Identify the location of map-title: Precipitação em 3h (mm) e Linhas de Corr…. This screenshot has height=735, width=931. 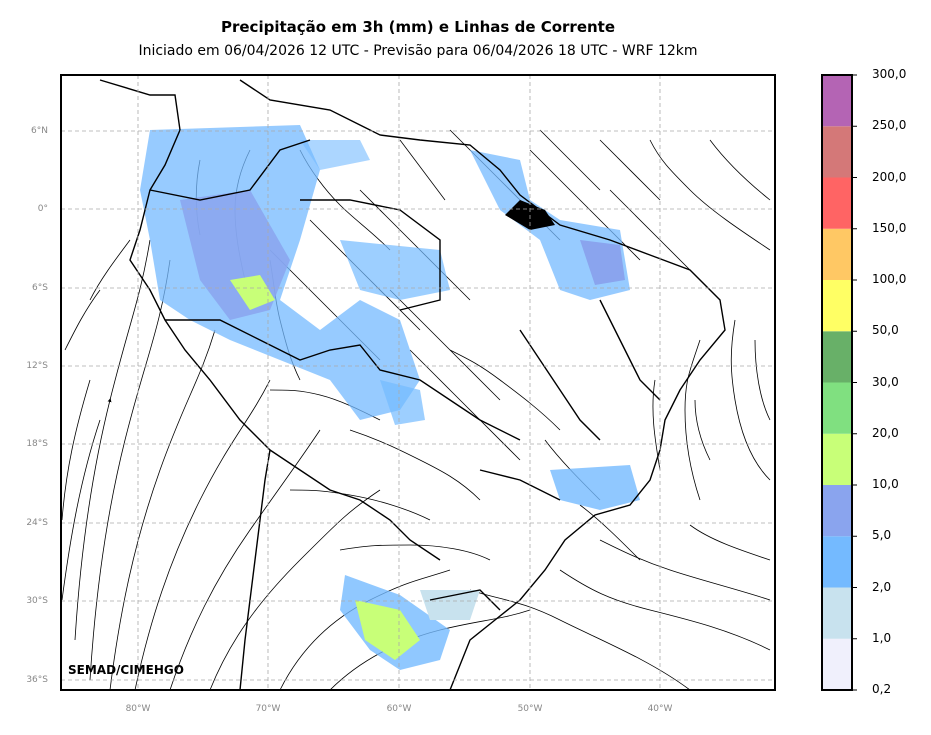
(418, 27).